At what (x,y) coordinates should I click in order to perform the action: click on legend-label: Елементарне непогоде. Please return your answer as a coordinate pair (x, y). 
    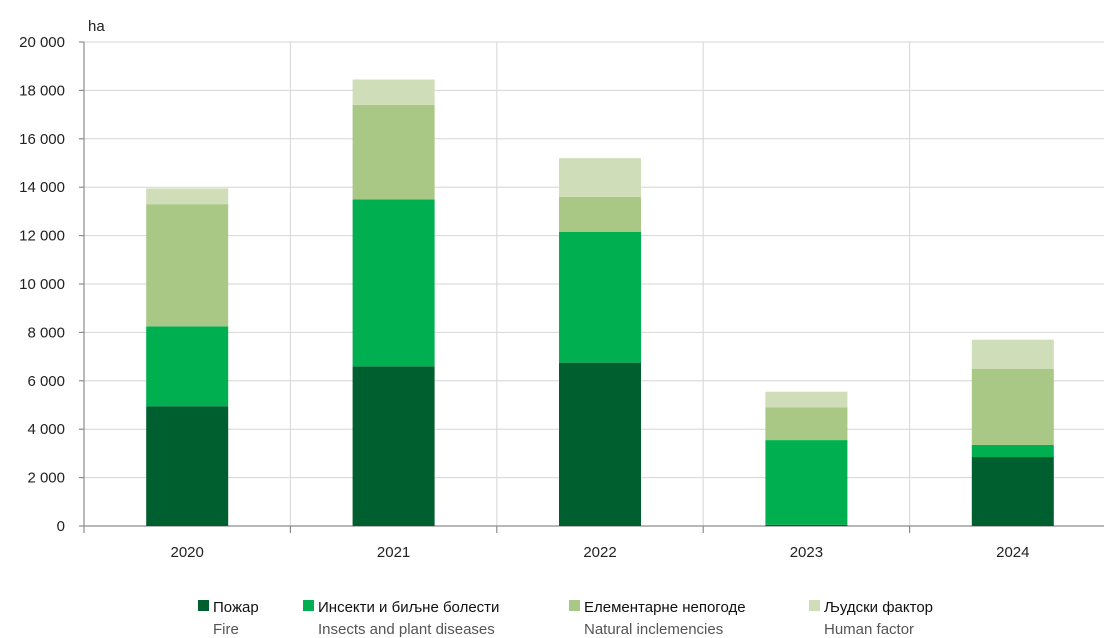
    Looking at the image, I should click on (665, 607).